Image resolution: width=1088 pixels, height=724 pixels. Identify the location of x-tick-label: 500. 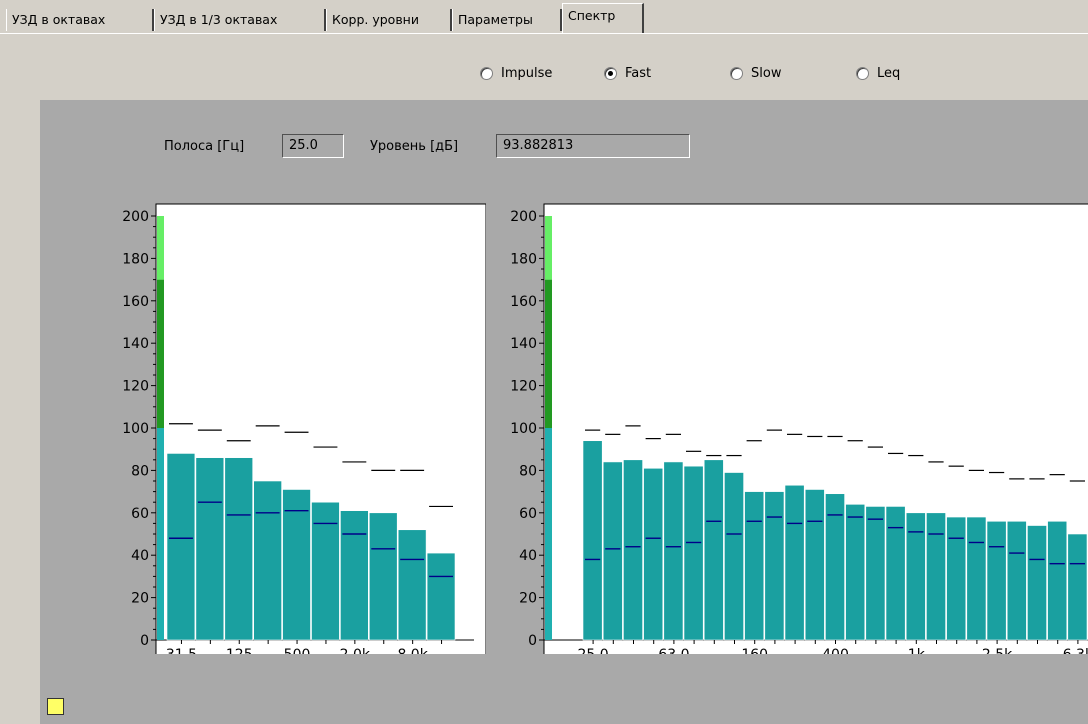
(297, 650).